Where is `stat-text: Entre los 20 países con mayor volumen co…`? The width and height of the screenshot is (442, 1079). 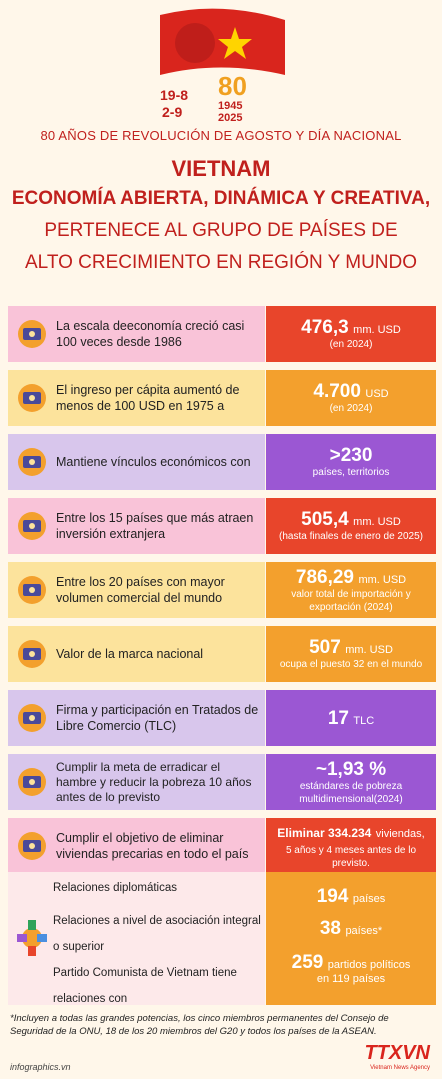 stat-text: Entre los 20 países con mayor volumen co… is located at coordinates (140, 590).